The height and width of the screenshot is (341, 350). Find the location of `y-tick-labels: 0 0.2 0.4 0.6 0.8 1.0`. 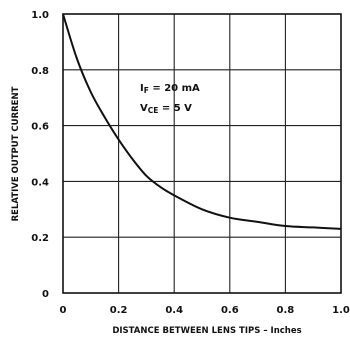

y-tick-labels: 0 0.2 0.4 0.6 0.8 1.0 is located at coordinates (40, 155).